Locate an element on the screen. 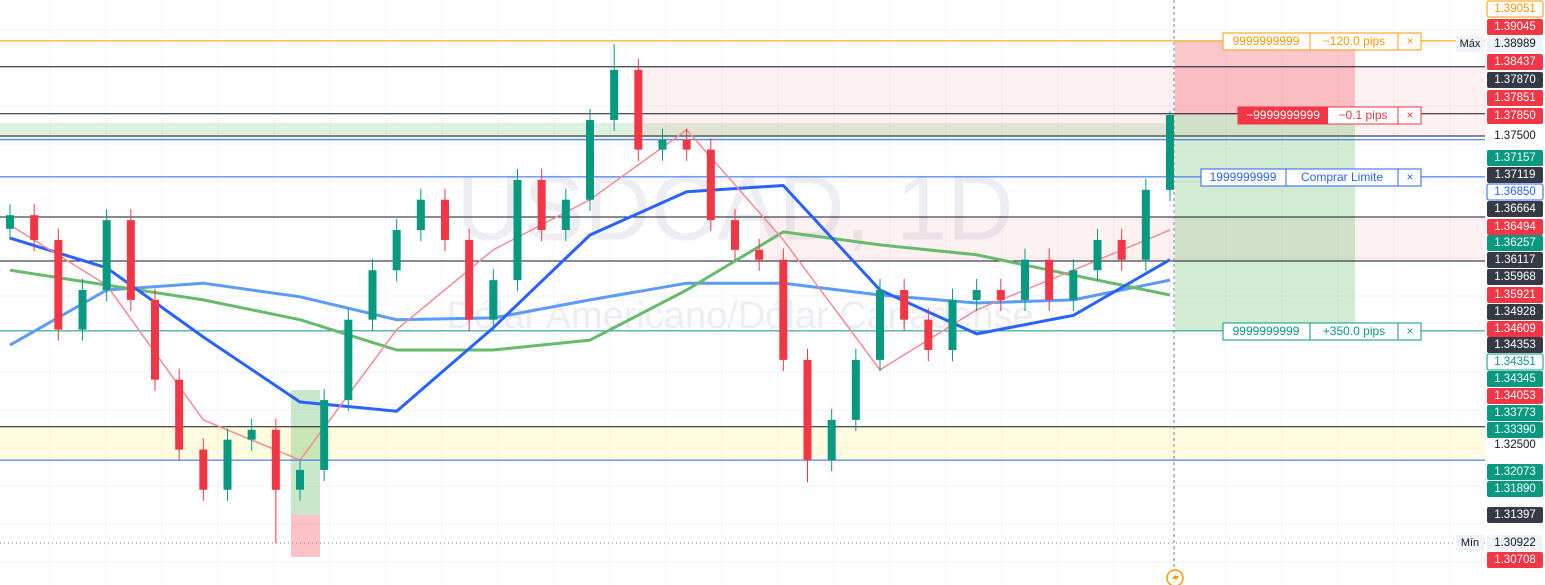 Image resolution: width=1545 pixels, height=585 pixels. order-qty: 9999999999 is located at coordinates (1266, 331).